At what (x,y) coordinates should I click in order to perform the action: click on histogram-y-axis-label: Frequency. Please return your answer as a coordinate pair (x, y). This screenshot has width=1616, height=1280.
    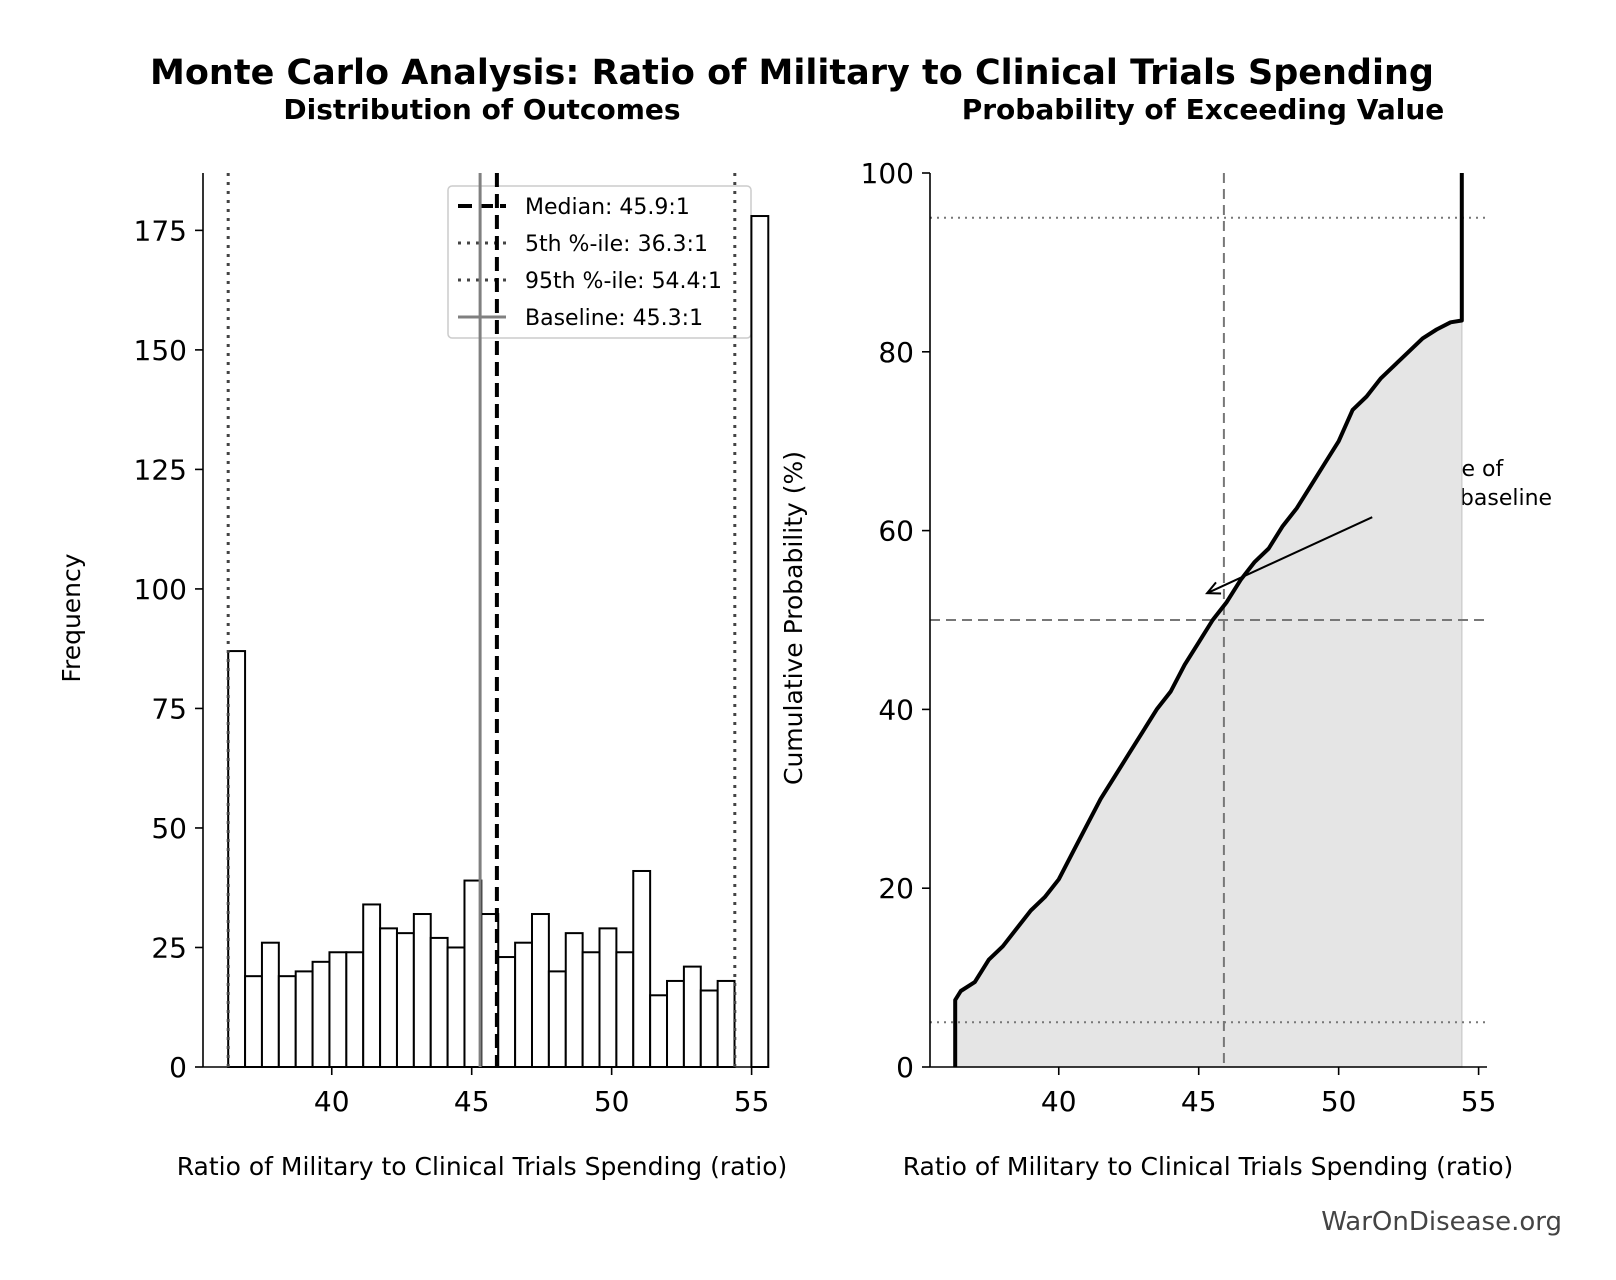
    Looking at the image, I should click on (71, 617).